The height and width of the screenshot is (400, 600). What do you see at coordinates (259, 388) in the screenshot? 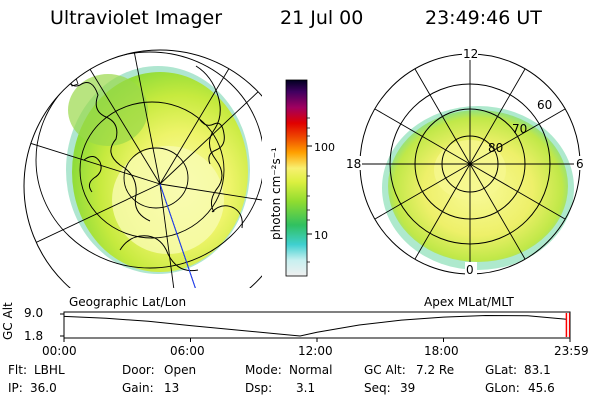
I see `status-dsp-label: Dsp:` at bounding box center [259, 388].